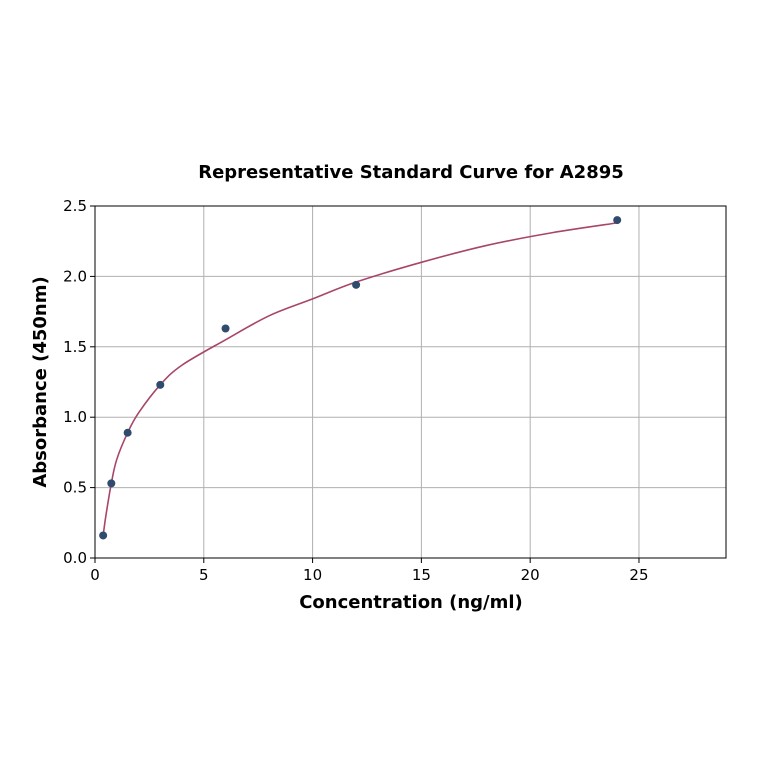 This screenshot has width=764, height=764. I want to click on x-tick-label: 15, so click(421, 575).